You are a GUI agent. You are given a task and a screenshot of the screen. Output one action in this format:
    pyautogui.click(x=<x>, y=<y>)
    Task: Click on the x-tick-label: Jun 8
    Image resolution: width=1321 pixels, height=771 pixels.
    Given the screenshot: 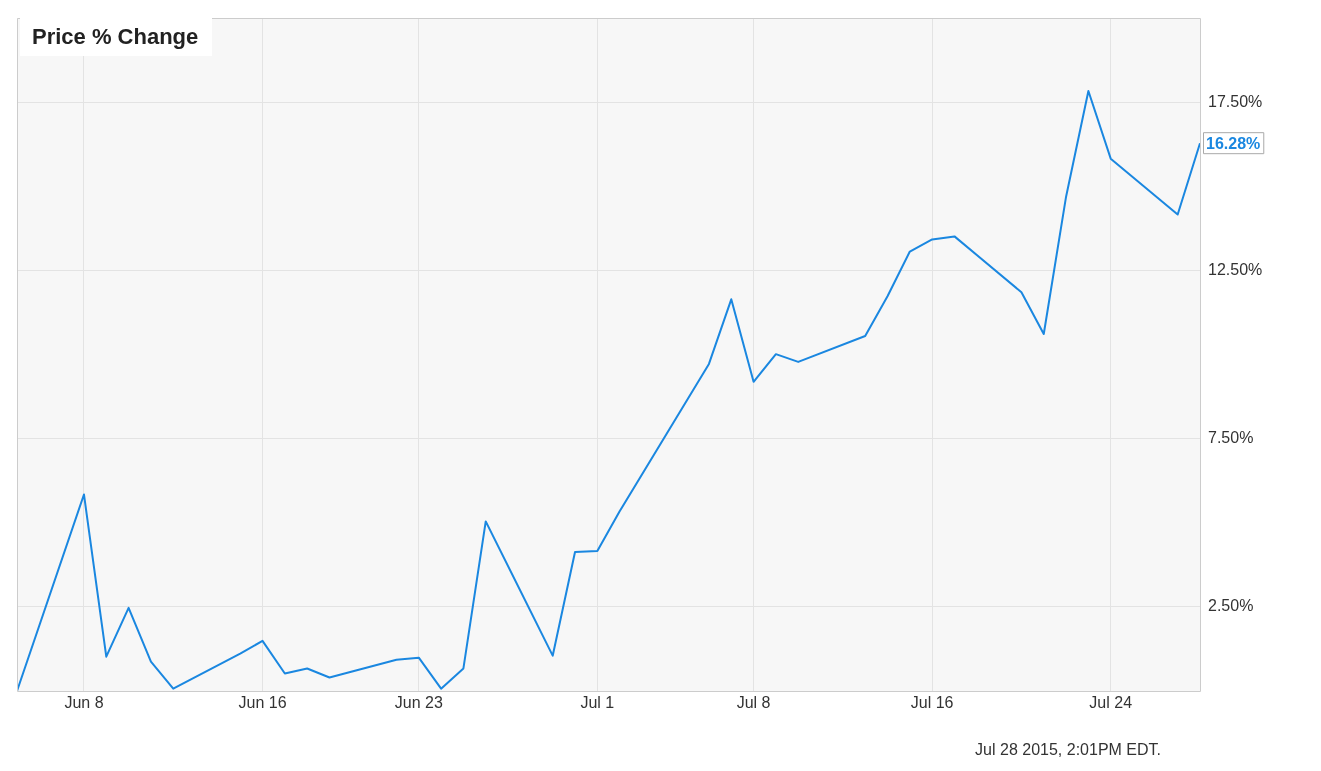 What is the action you would take?
    pyautogui.click(x=84, y=703)
    